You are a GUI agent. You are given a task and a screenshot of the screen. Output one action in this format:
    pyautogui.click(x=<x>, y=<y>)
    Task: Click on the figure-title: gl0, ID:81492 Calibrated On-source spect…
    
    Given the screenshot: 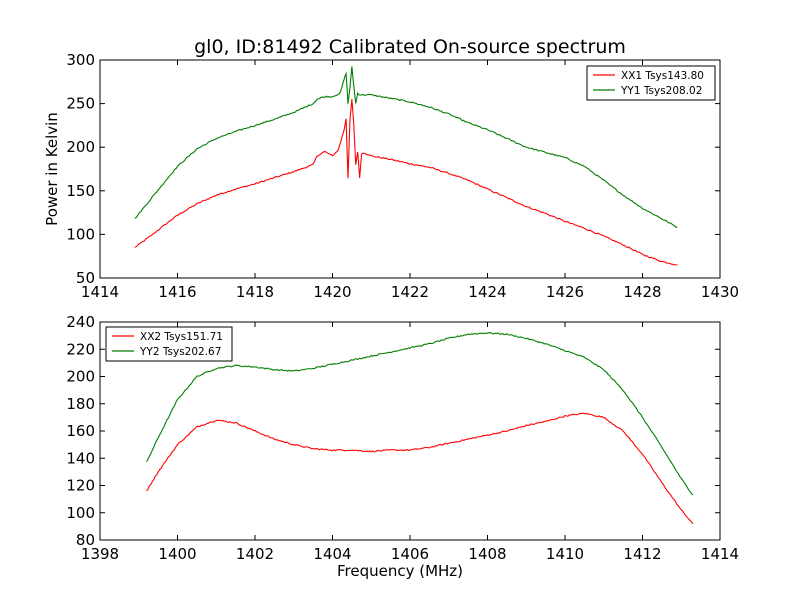 What is the action you would take?
    pyautogui.click(x=410, y=47)
    